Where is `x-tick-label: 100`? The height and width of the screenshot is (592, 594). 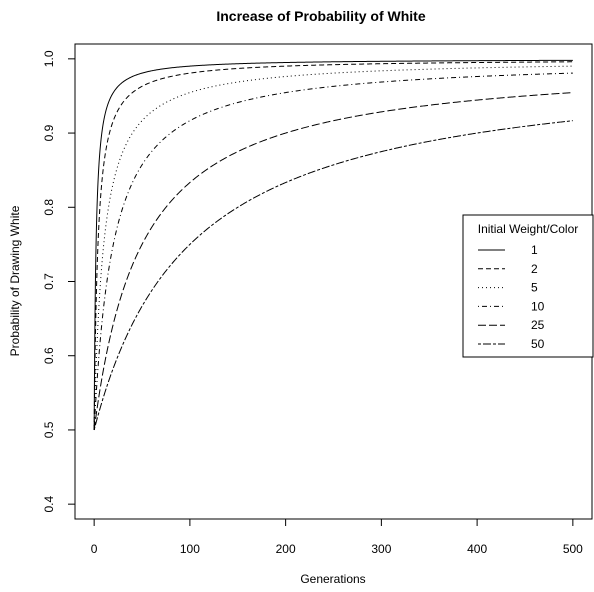 x-tick-label: 100 is located at coordinates (190, 549).